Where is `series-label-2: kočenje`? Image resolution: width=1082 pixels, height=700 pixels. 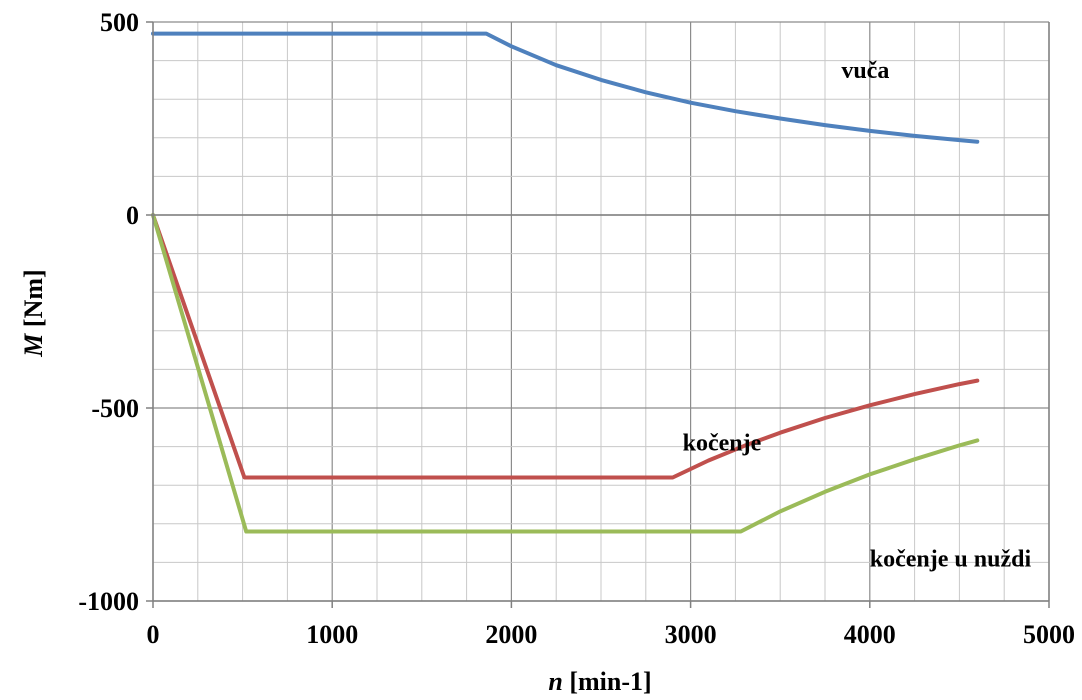 series-label-2: kočenje is located at coordinates (722, 443).